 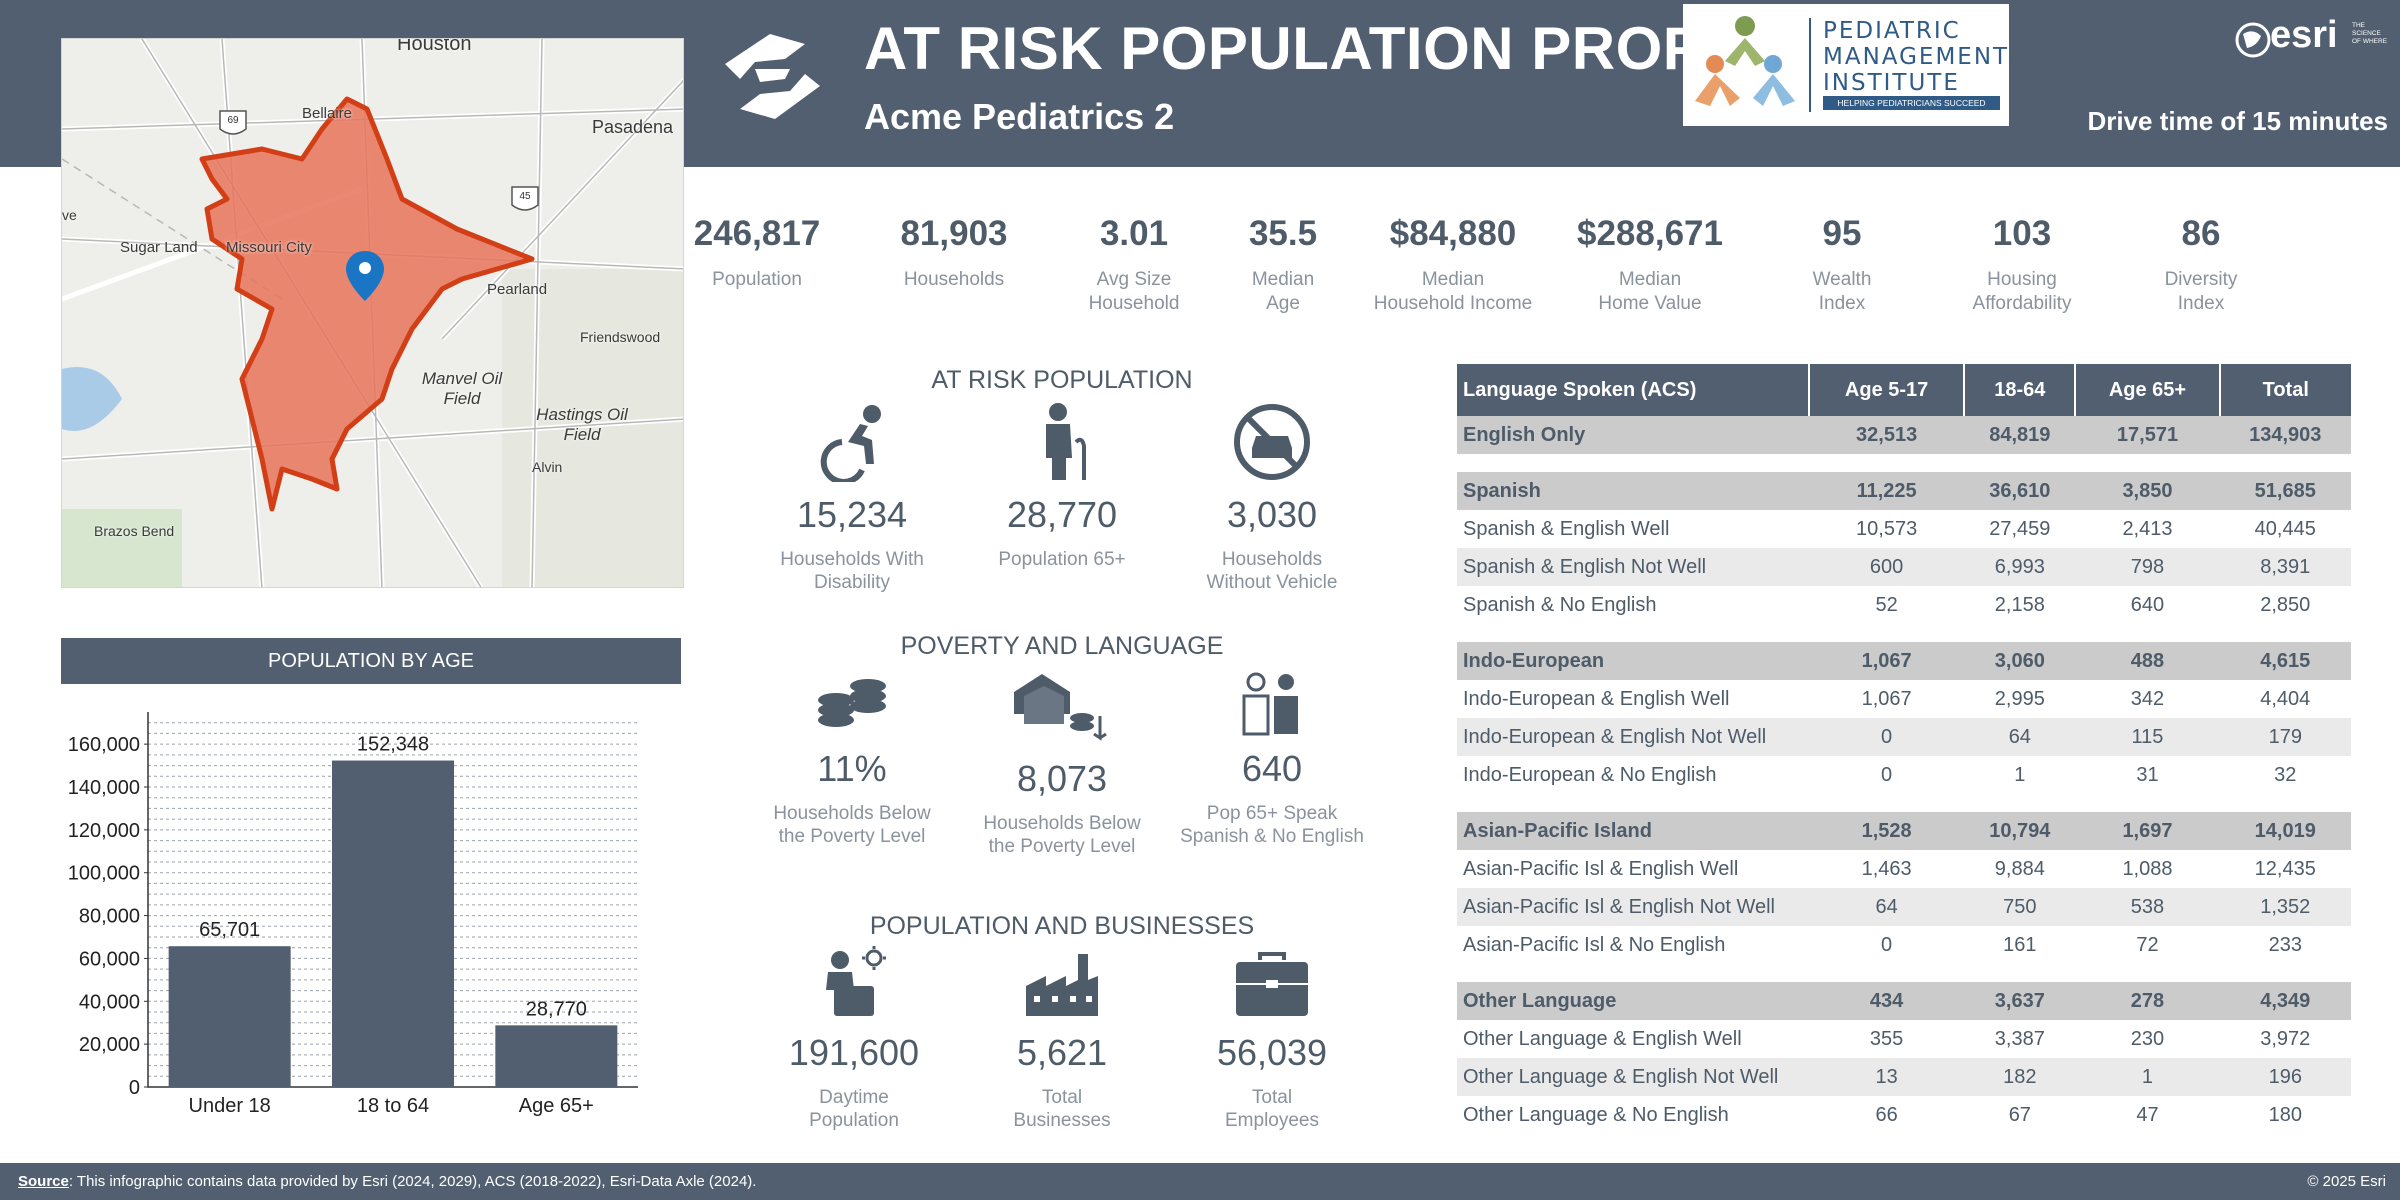 What do you see at coordinates (1062, 926) in the screenshot?
I see `business-section-title: POPULATION AND BUSINESSES` at bounding box center [1062, 926].